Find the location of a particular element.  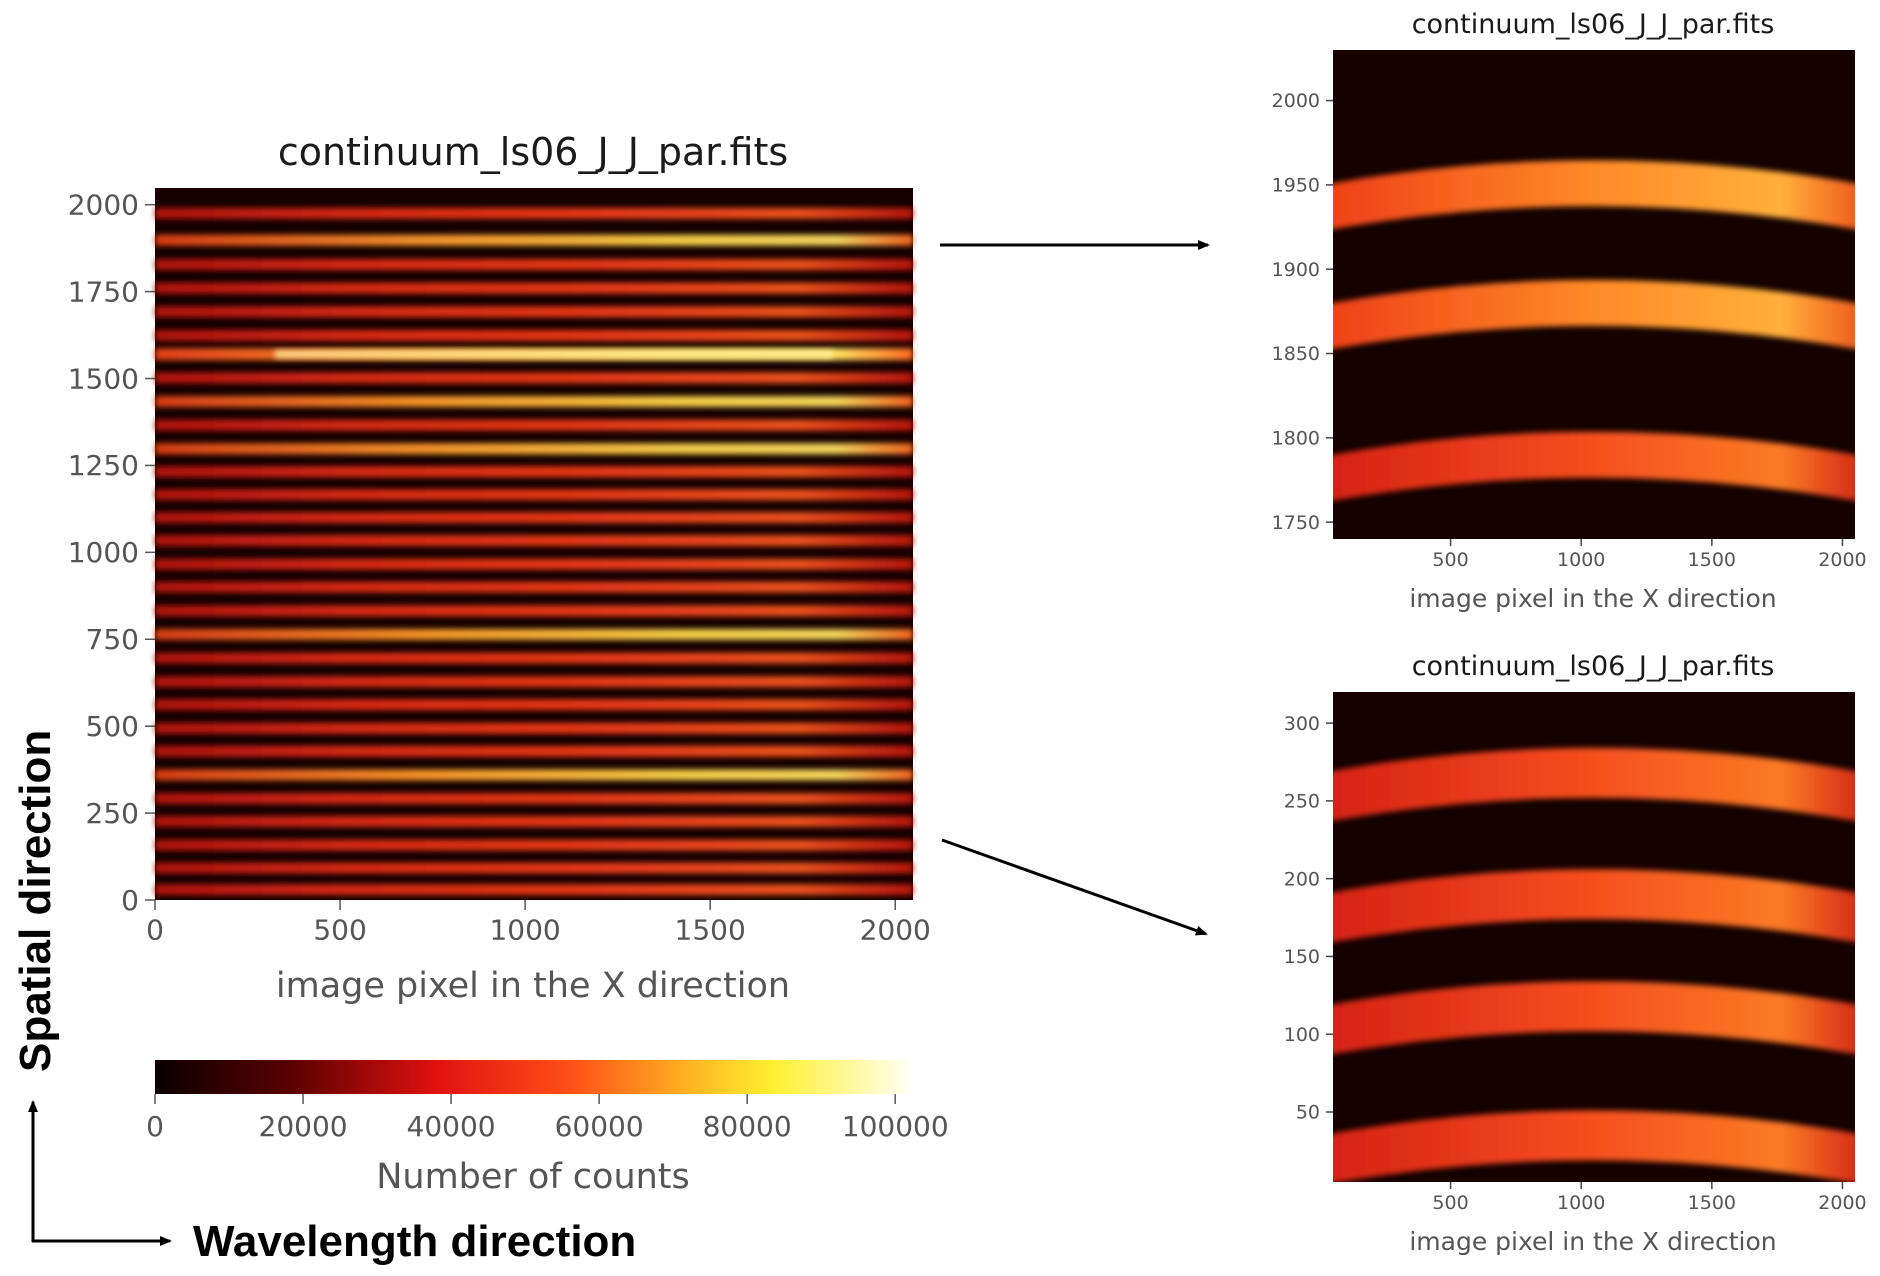

wavelength-direction-label: Wavelength direction is located at coordinates (414, 1241).